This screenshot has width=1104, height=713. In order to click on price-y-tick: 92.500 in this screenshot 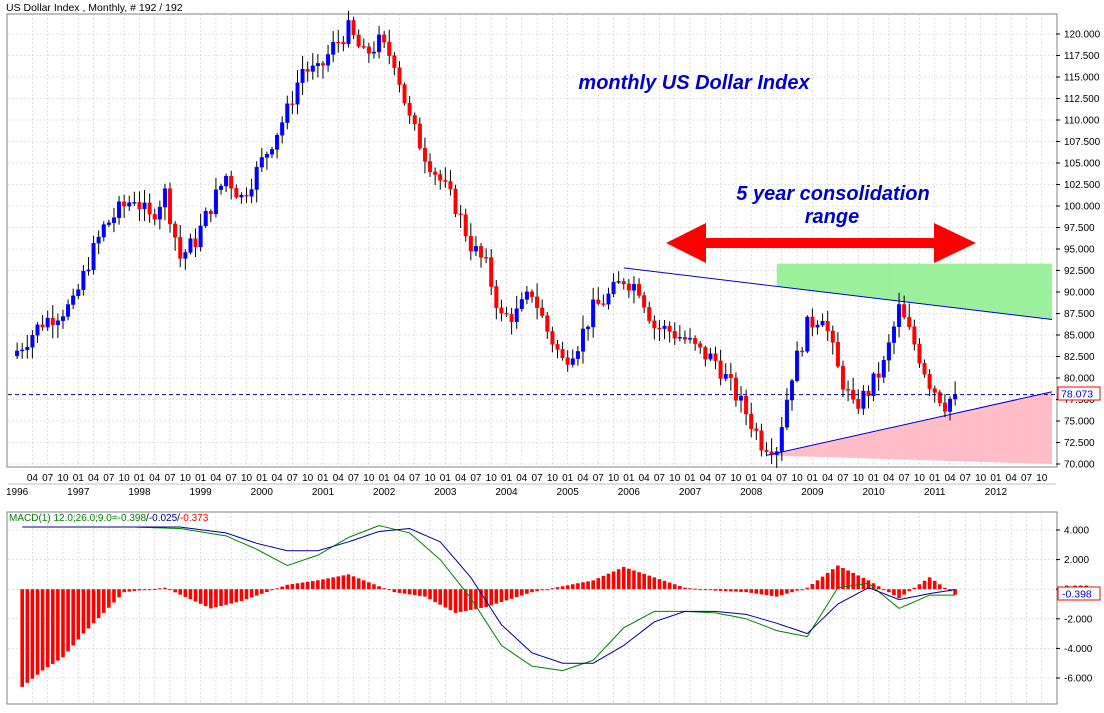, I will do `click(1079, 271)`.